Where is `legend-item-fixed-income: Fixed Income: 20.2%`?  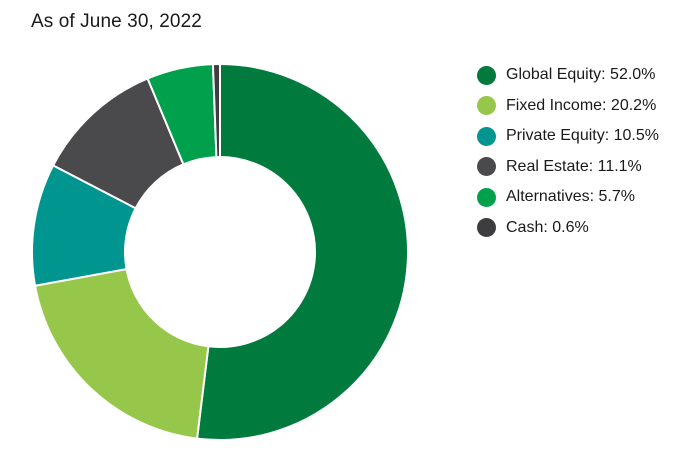
legend-item-fixed-income: Fixed Income: 20.2% is located at coordinates (568, 106).